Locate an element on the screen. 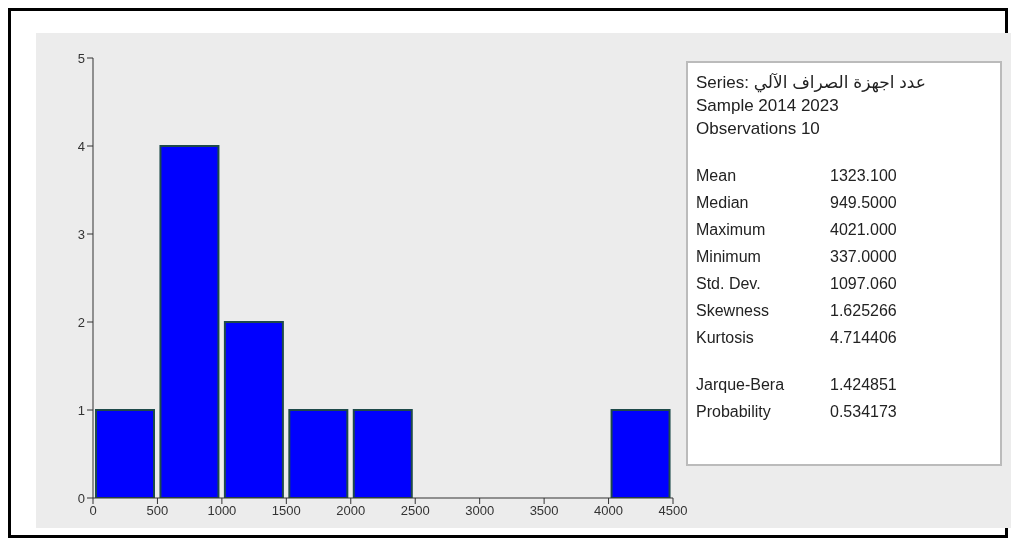 Image resolution: width=1022 pixels, height=553 pixels. x-tick-label: 2000 is located at coordinates (351, 511).